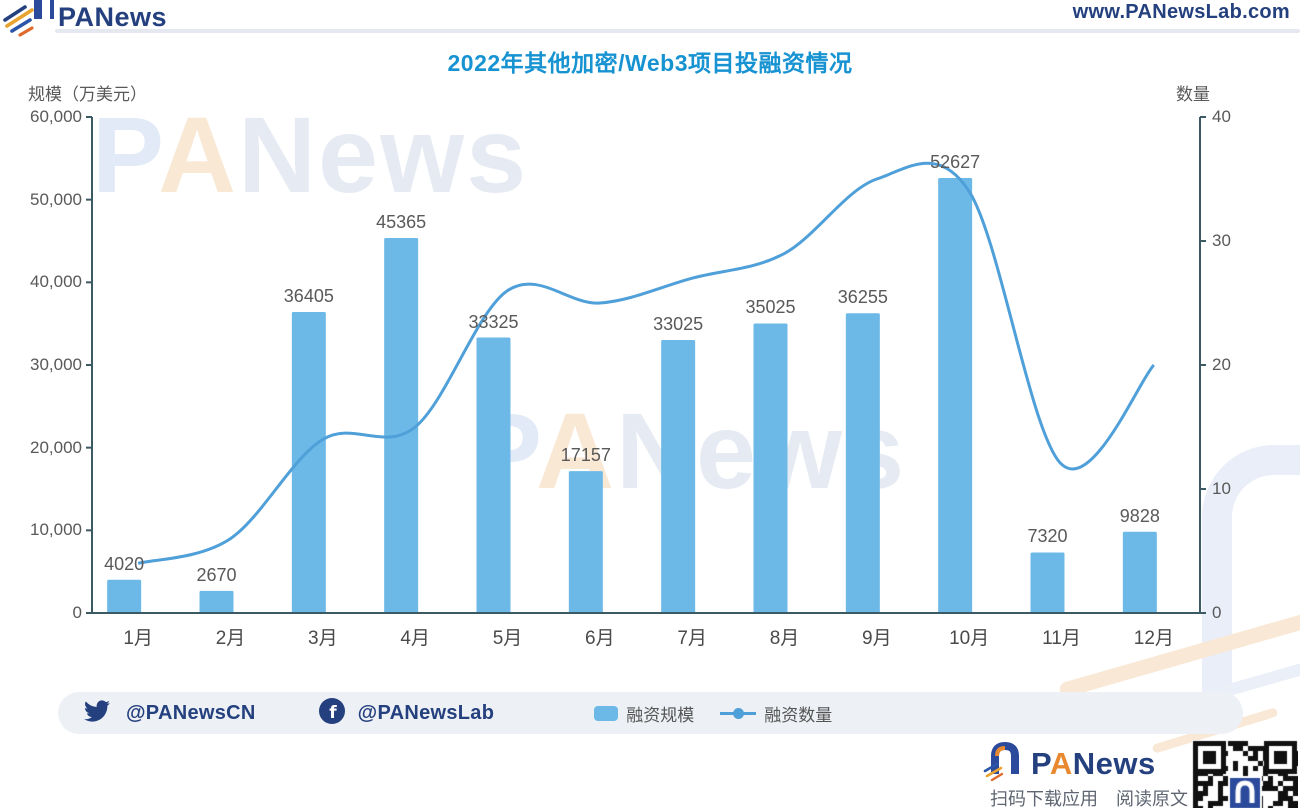  Describe the element at coordinates (1004, 763) in the screenshot. I see `panews-n-icon` at that location.